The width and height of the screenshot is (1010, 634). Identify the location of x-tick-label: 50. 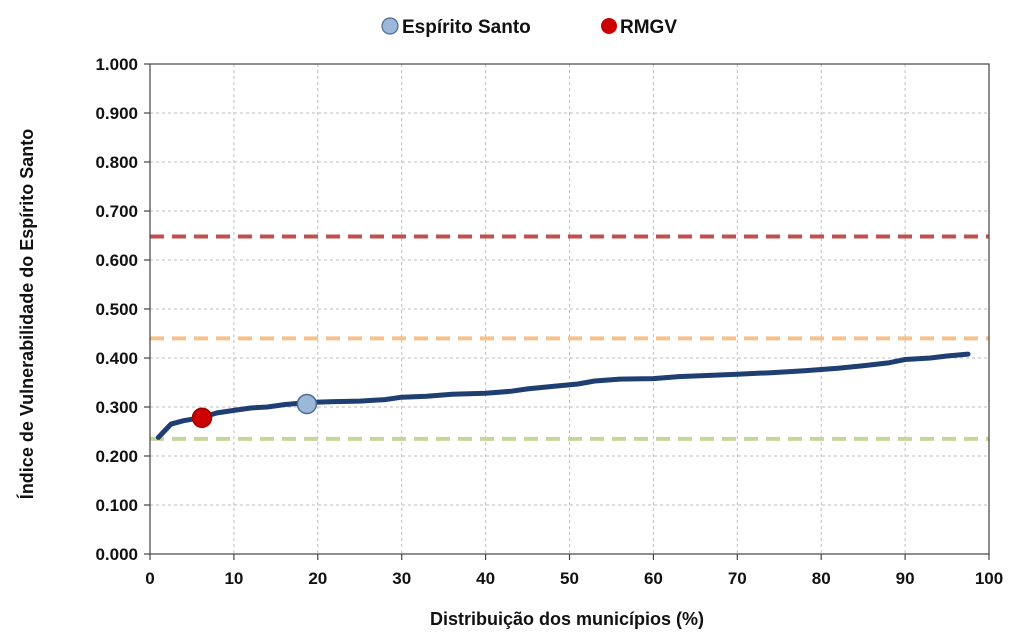
(569, 578).